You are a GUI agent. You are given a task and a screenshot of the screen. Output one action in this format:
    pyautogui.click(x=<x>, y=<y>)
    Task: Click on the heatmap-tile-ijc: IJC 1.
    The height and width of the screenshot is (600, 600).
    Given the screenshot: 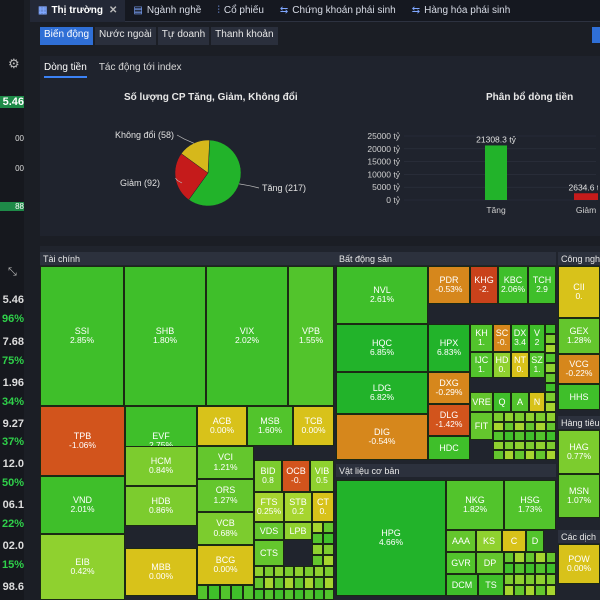 What is the action you would take?
    pyautogui.click(x=481, y=365)
    